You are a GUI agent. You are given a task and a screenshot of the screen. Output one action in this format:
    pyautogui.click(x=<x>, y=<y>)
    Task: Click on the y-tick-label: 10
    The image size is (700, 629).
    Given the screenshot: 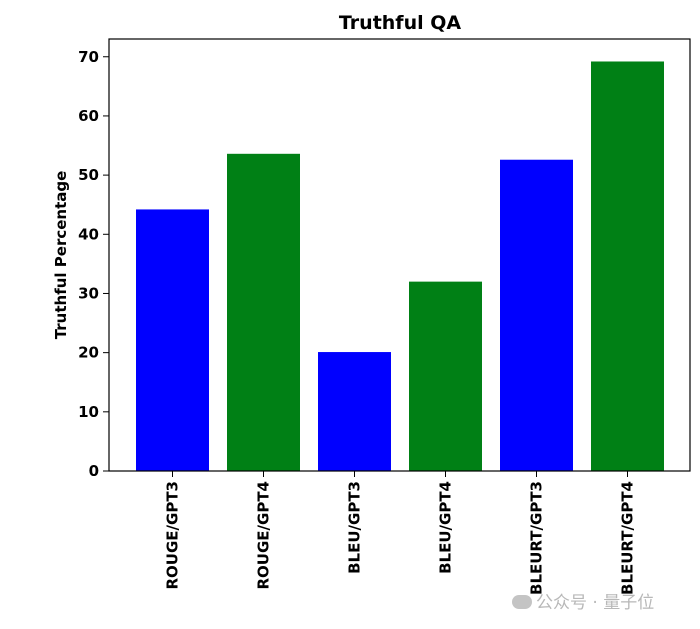 What is the action you would take?
    pyautogui.click(x=88, y=412)
    